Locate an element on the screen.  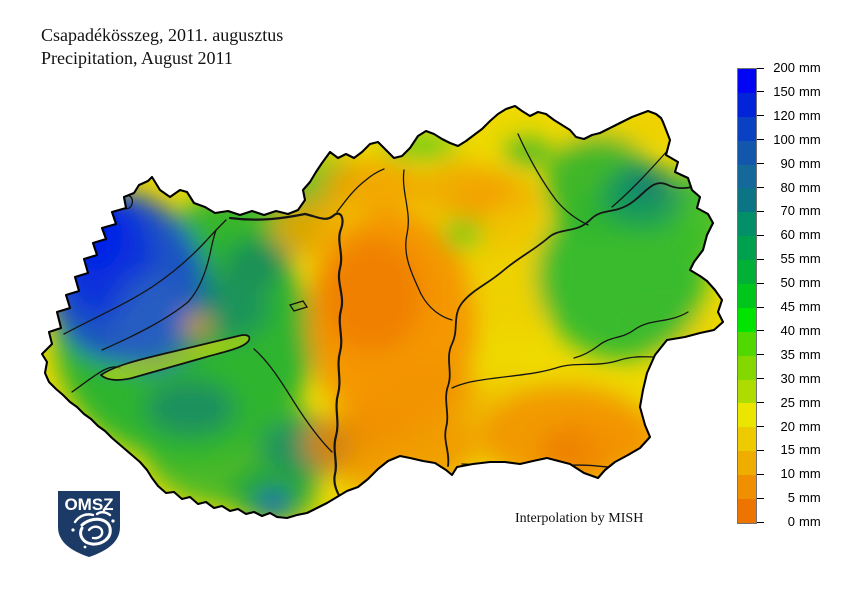
sio-river is located at coordinates (293, 400).